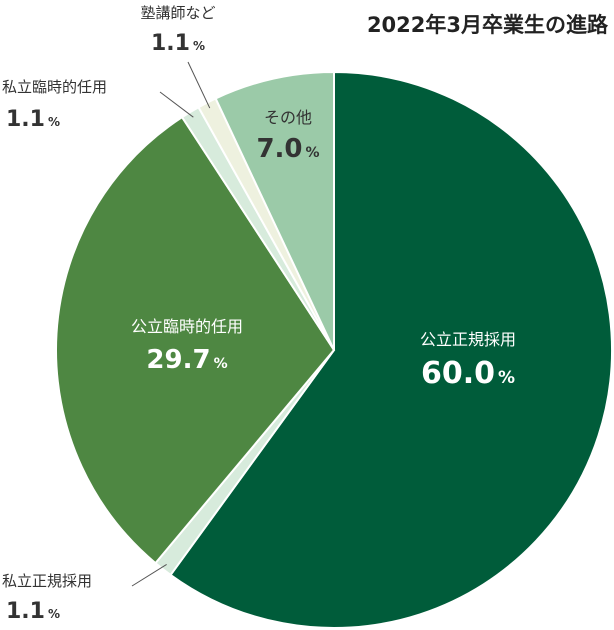  Describe the element at coordinates (187, 326) in the screenshot. I see `slice-label-2: 公立臨時的任用` at that location.